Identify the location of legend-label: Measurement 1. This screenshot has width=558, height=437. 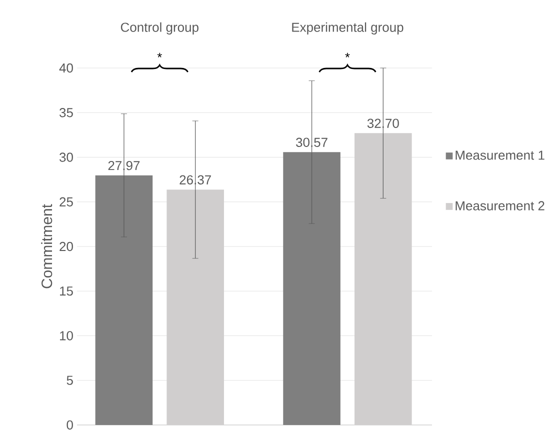
(500, 155).